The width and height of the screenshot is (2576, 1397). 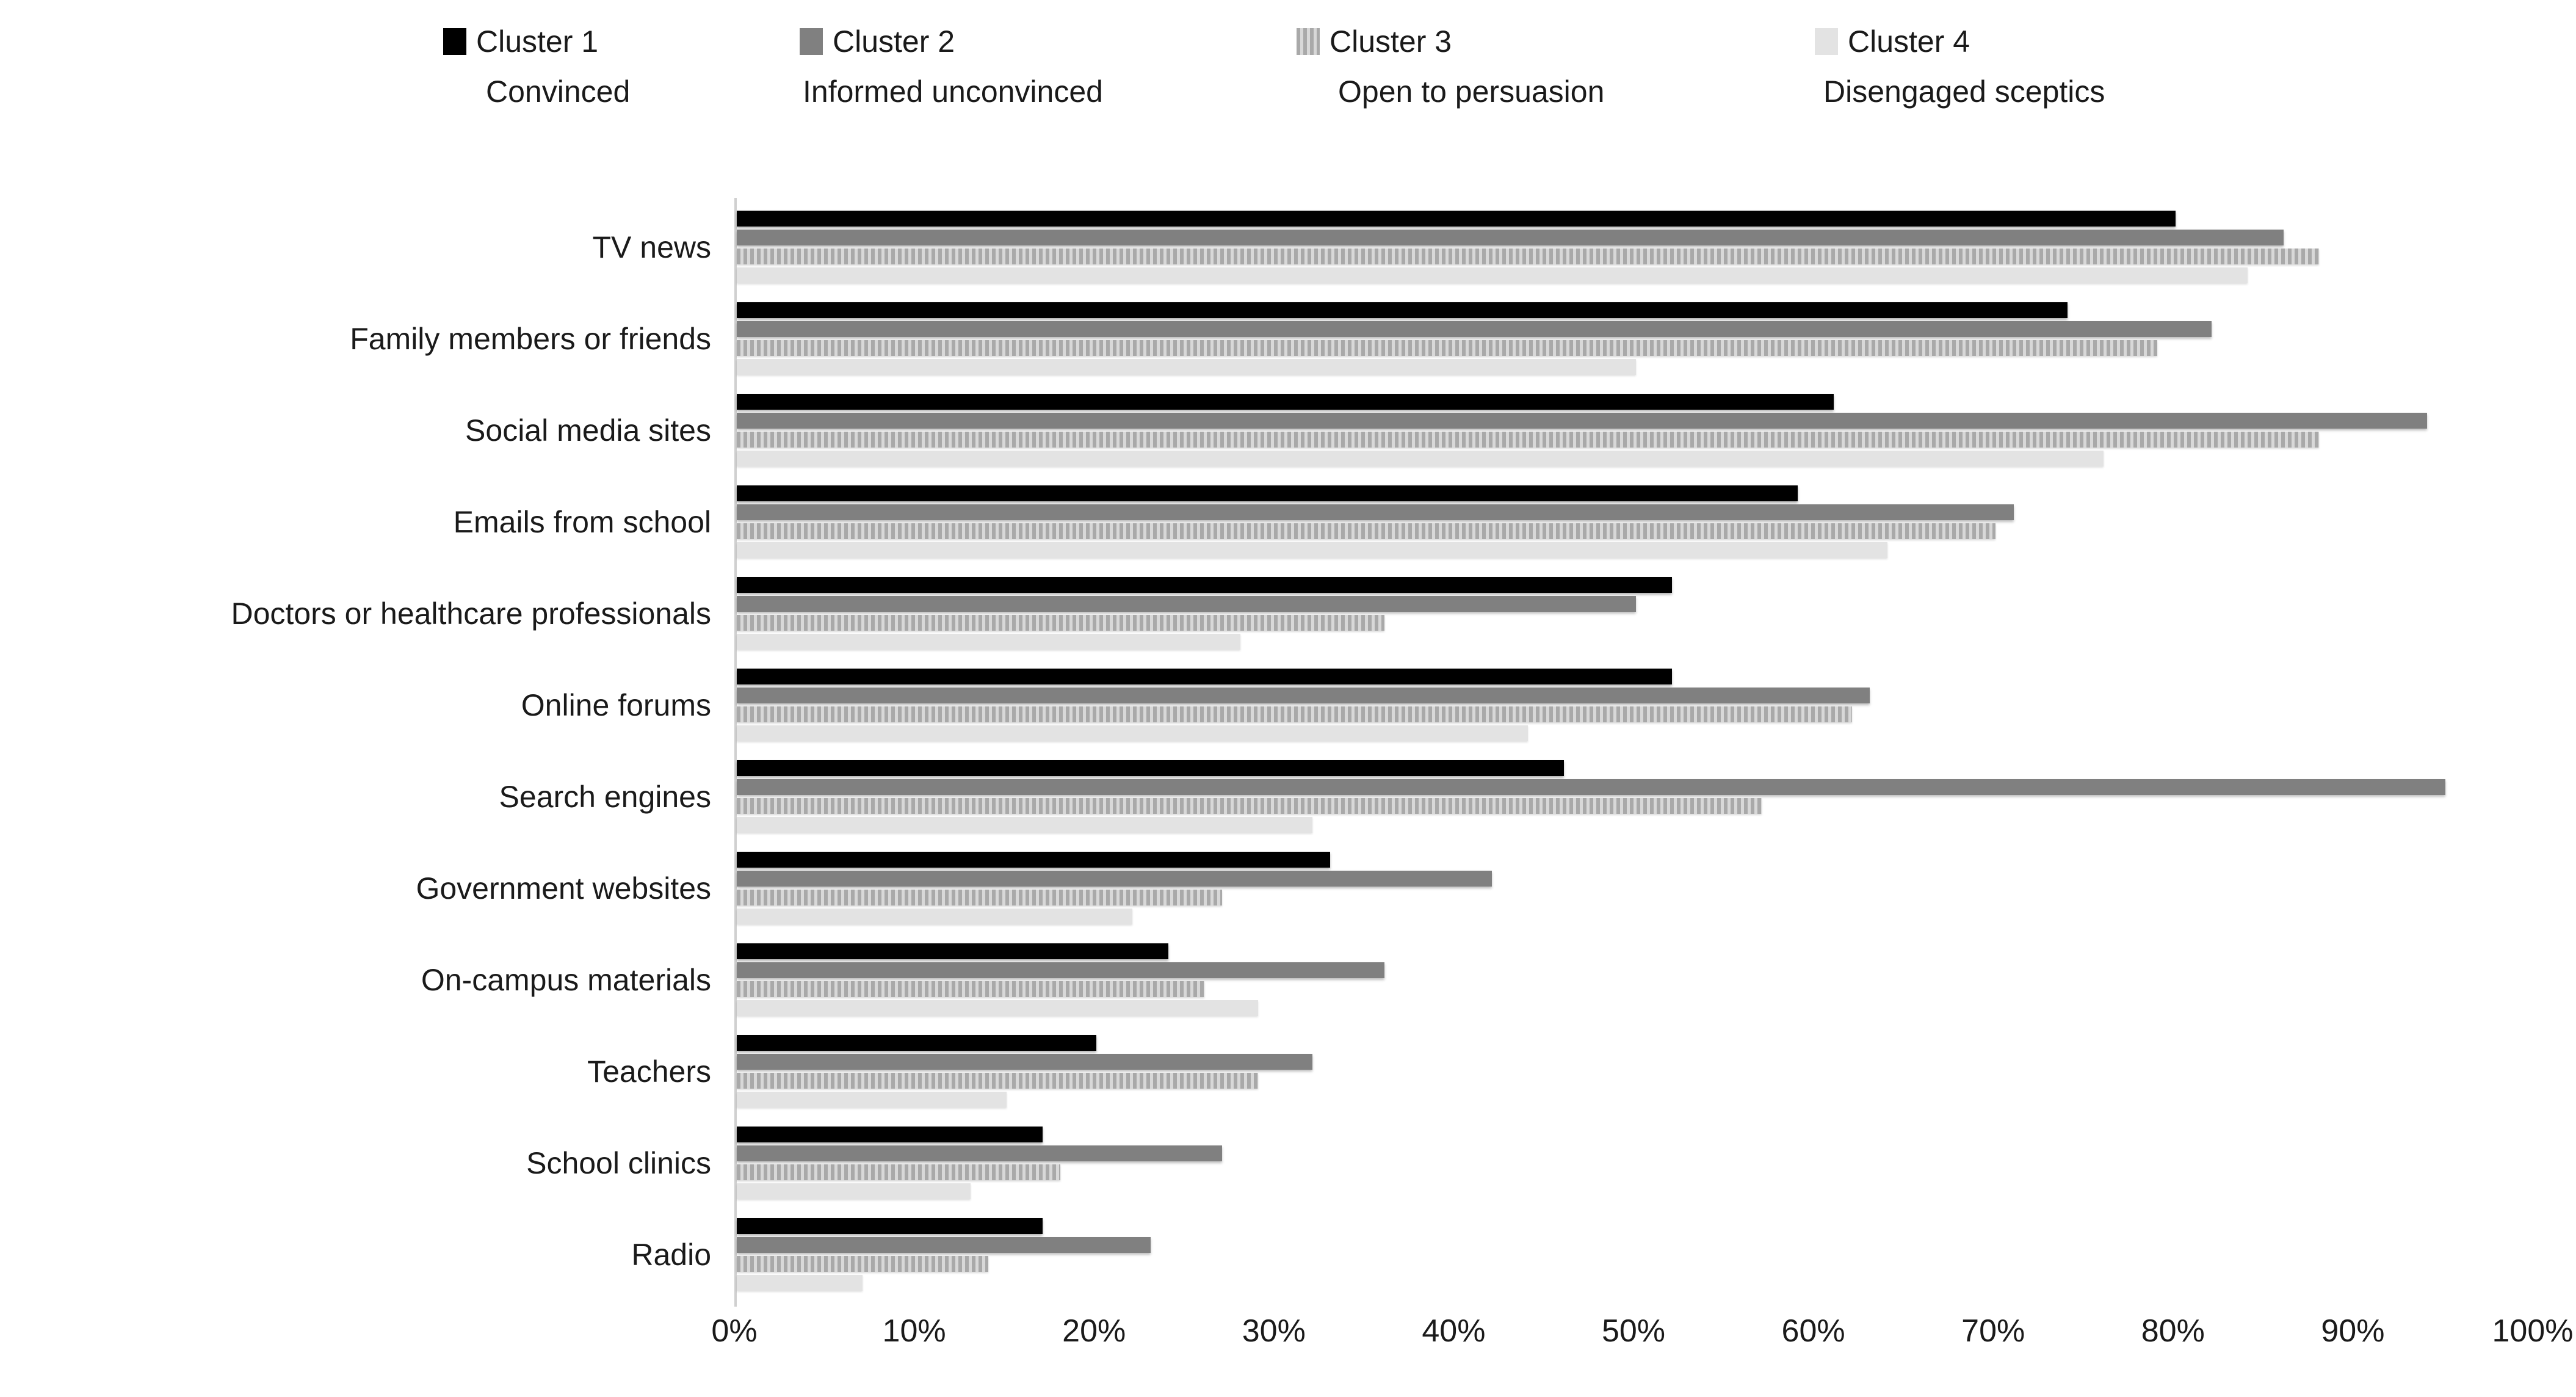 I want to click on bar-group: Social media sites, so click(x=1288, y=430).